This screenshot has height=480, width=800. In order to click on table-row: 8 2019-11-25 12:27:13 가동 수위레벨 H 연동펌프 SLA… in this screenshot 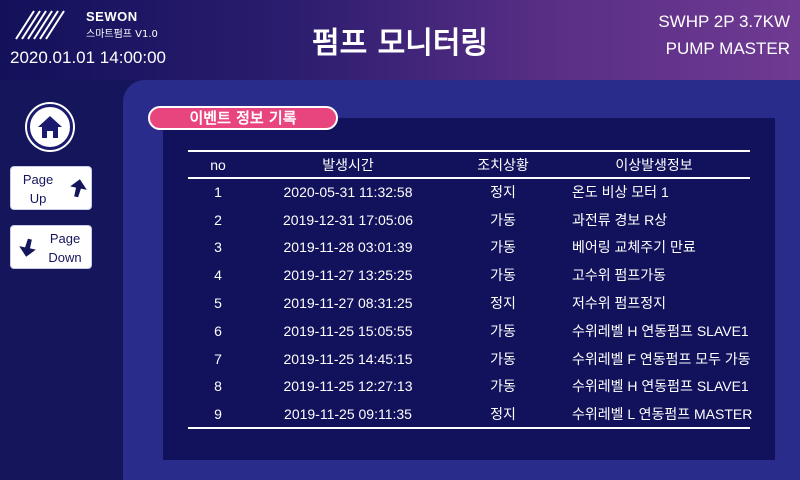, I will do `click(469, 387)`.